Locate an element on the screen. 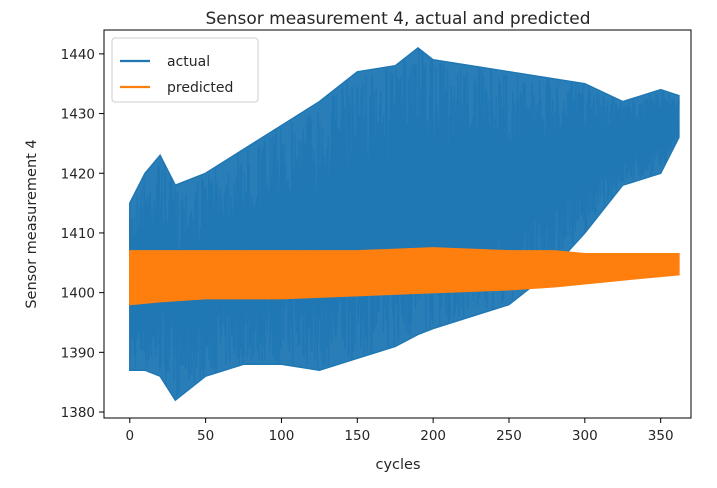 The width and height of the screenshot is (717, 488). x-tick-label: 150 is located at coordinates (357, 436).